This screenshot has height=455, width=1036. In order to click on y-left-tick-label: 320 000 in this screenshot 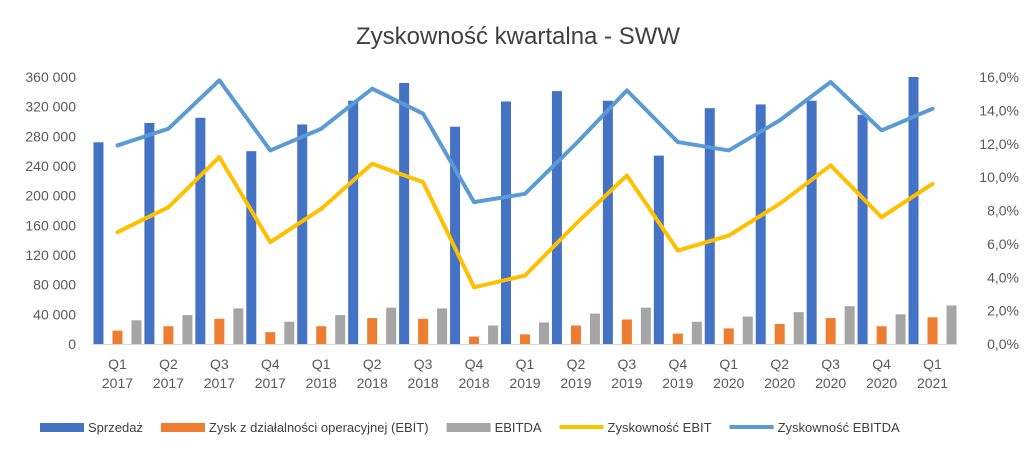, I will do `click(50, 107)`.